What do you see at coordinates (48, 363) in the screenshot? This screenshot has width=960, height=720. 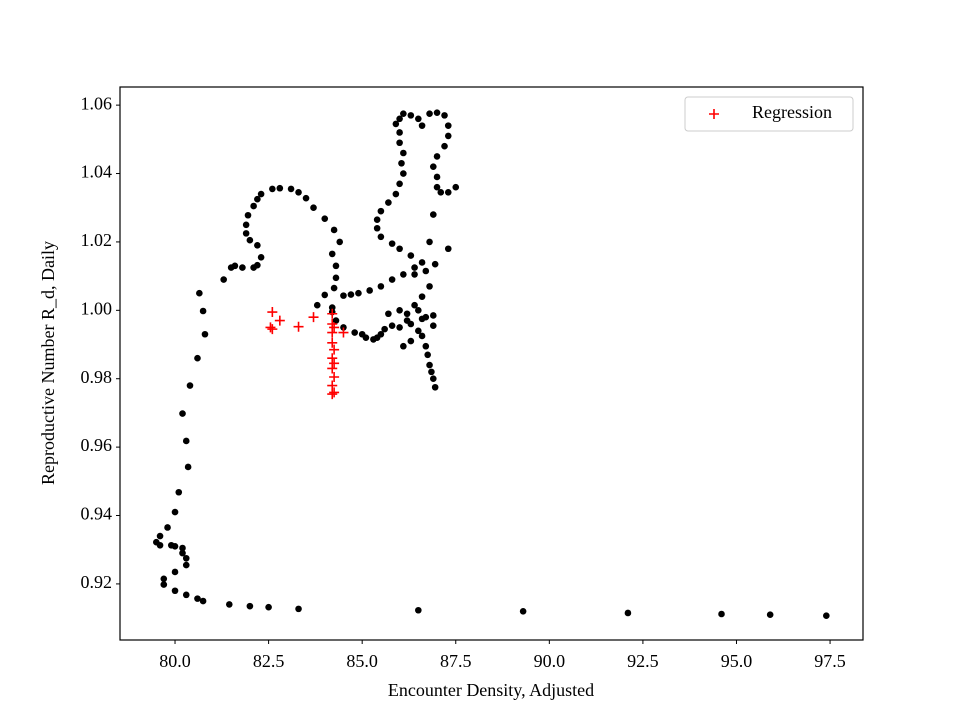 I see `y-axis-label: Reproductive Number R_d, Daily` at bounding box center [48, 363].